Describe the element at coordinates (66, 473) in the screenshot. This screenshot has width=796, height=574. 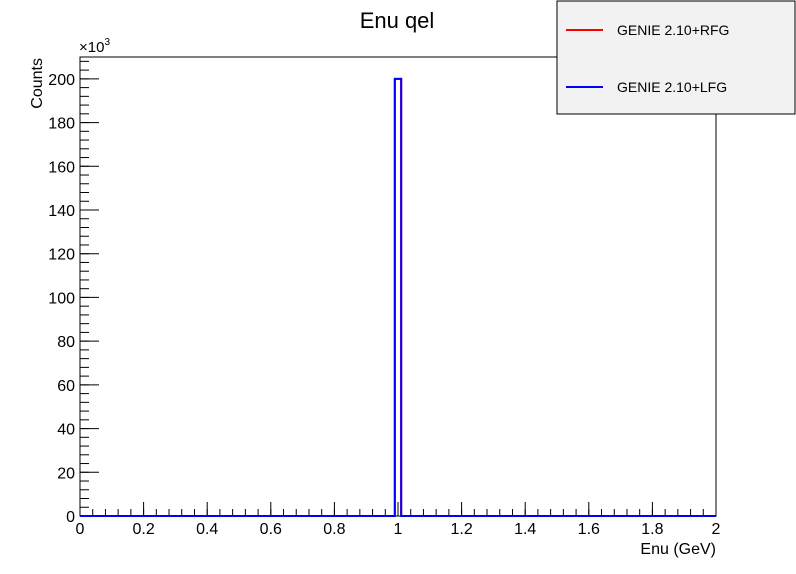
I see `y-tick-label: 20` at that location.